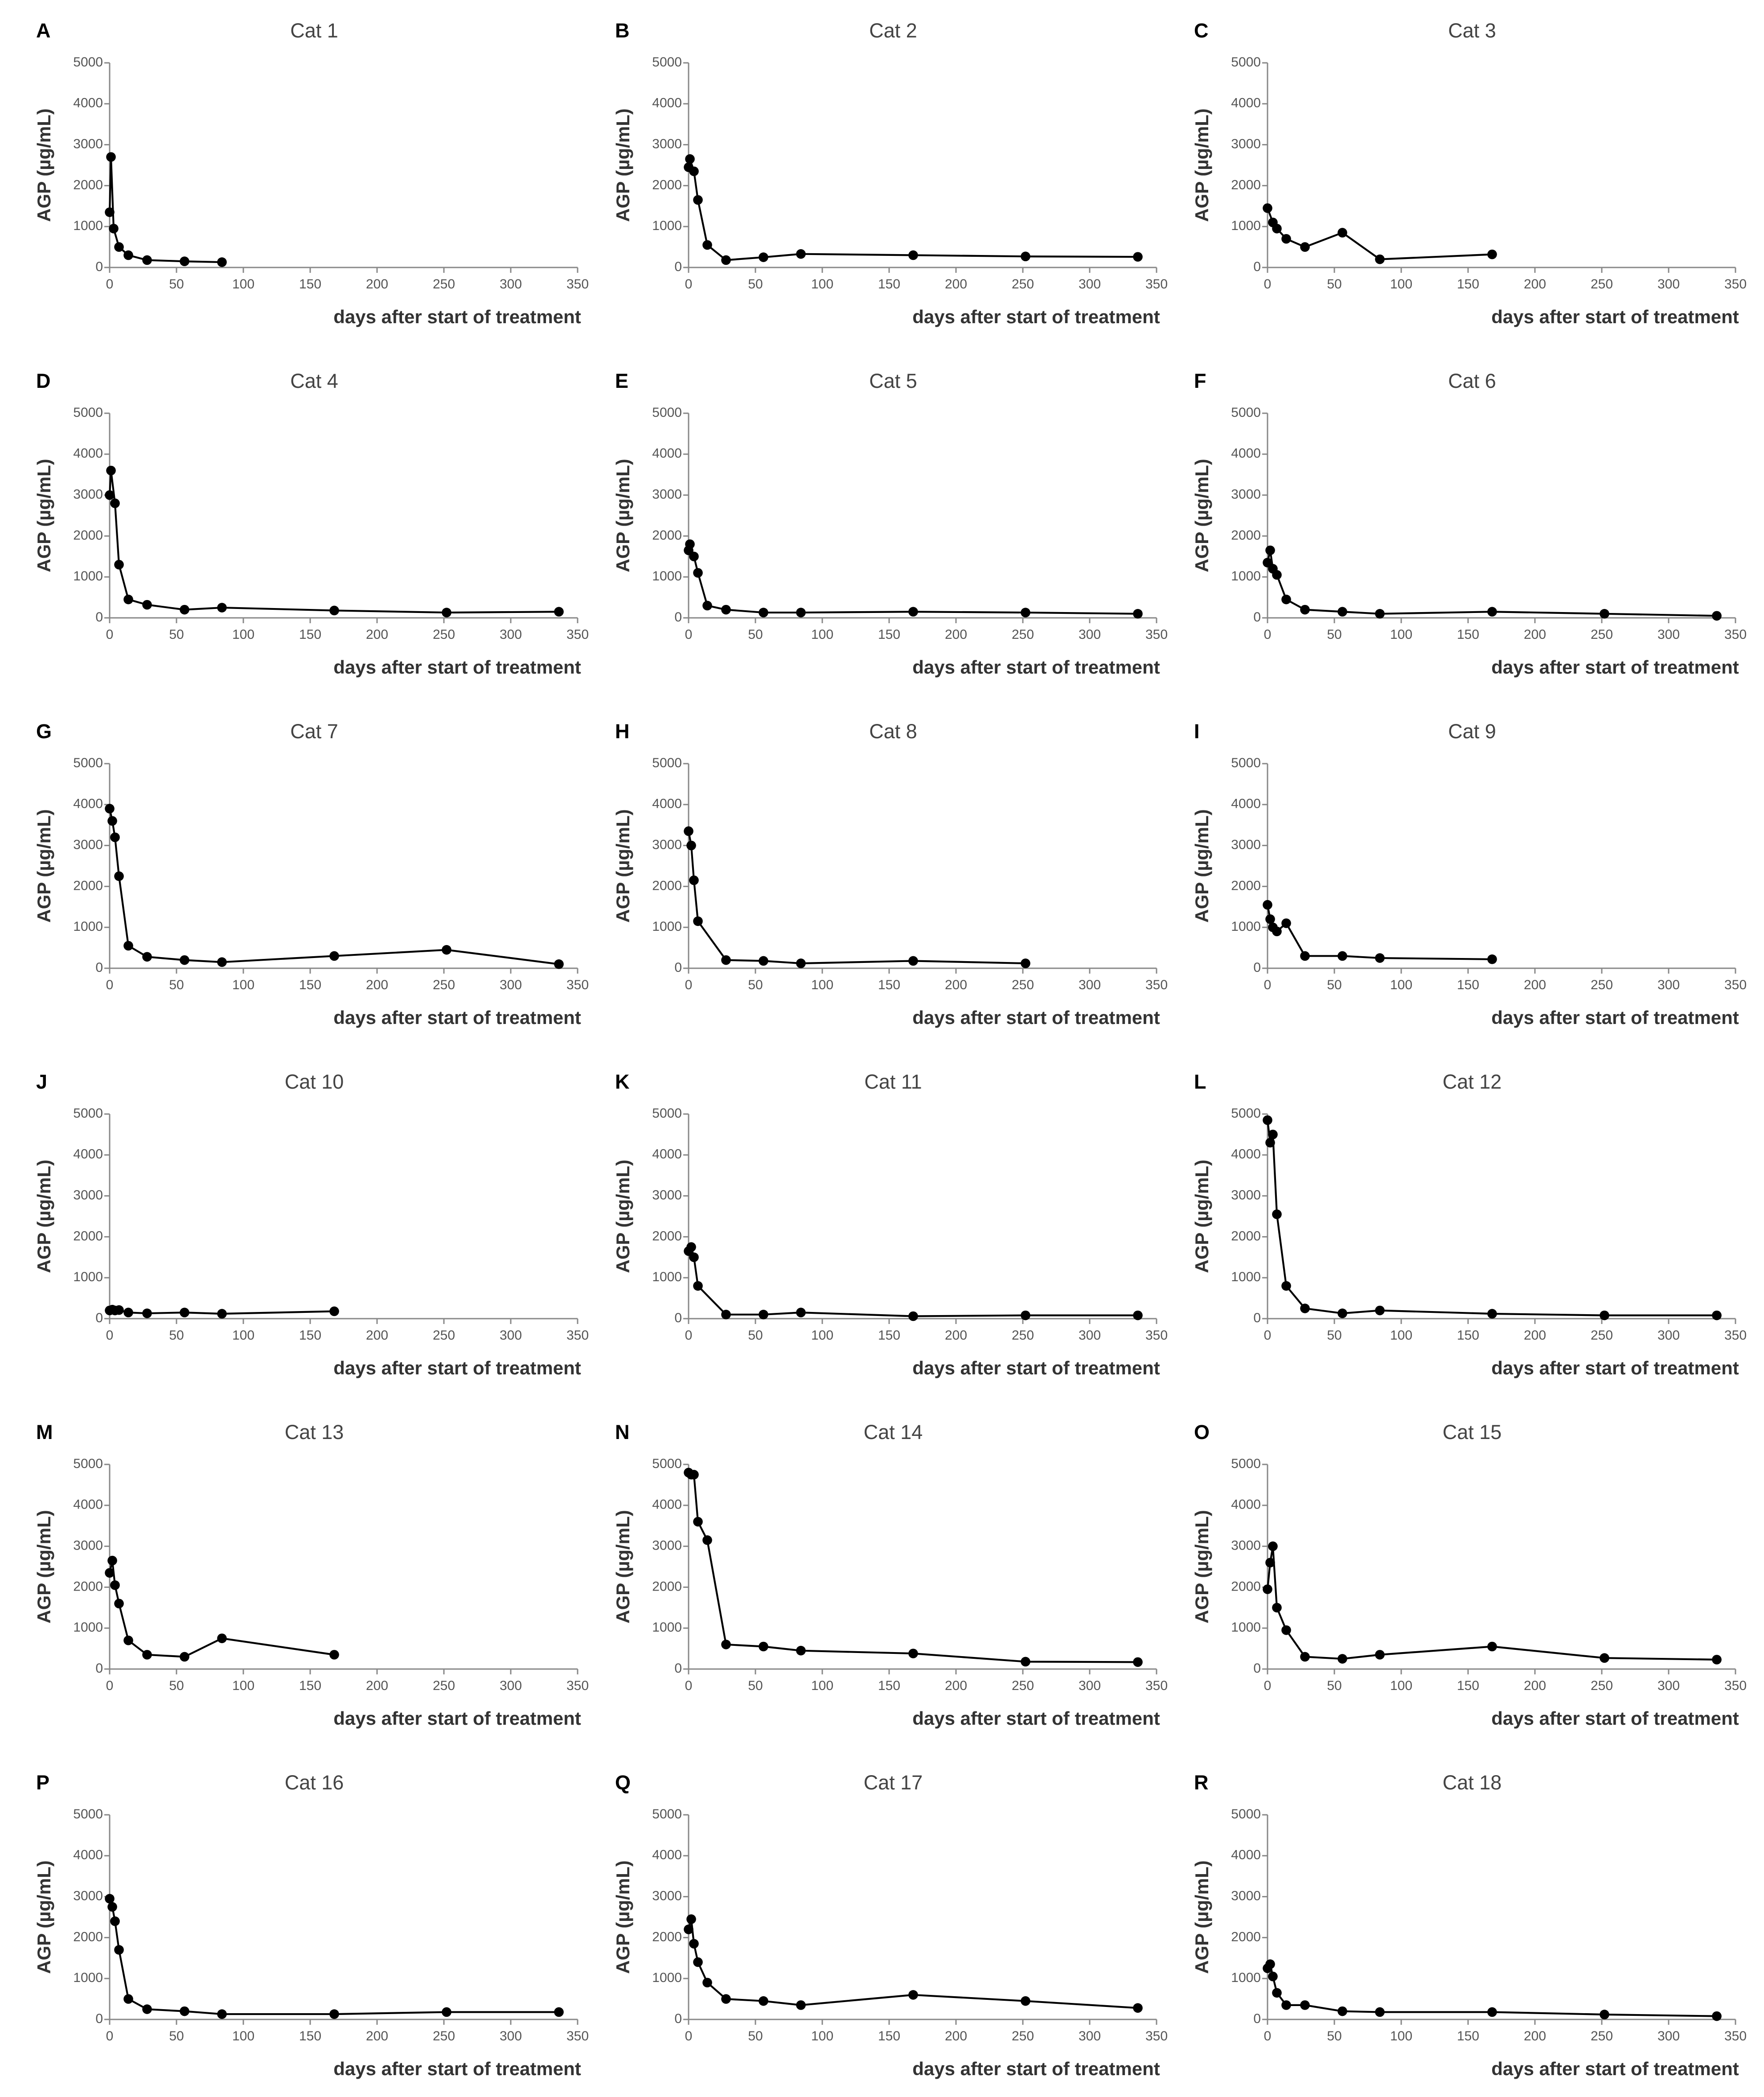 The height and width of the screenshot is (2097, 1764). Describe the element at coordinates (44, 731) in the screenshot. I see `panel-label: G` at that location.